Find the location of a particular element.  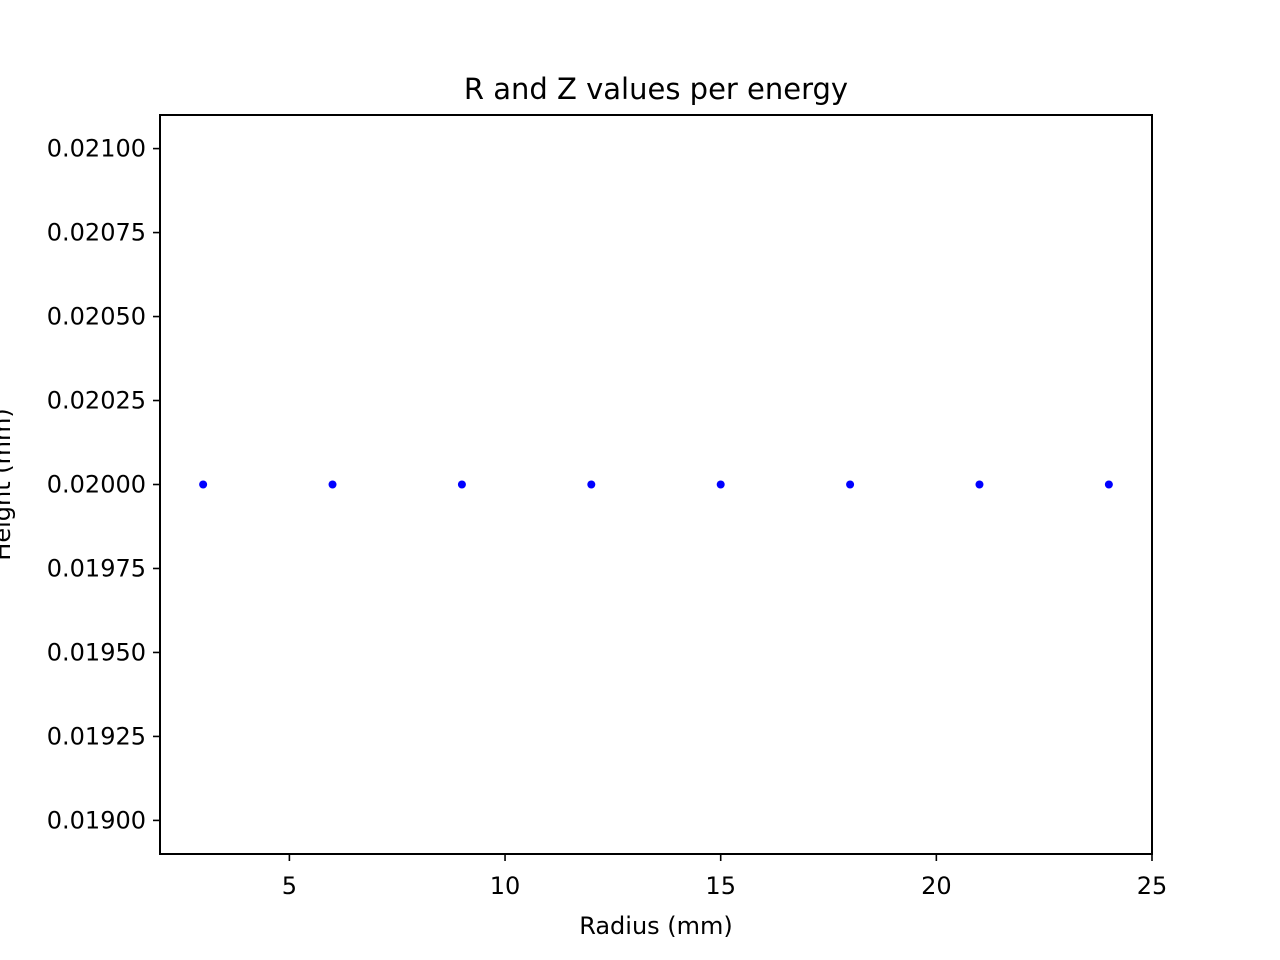

x-axis-label: Radius (mm) is located at coordinates (656, 926).